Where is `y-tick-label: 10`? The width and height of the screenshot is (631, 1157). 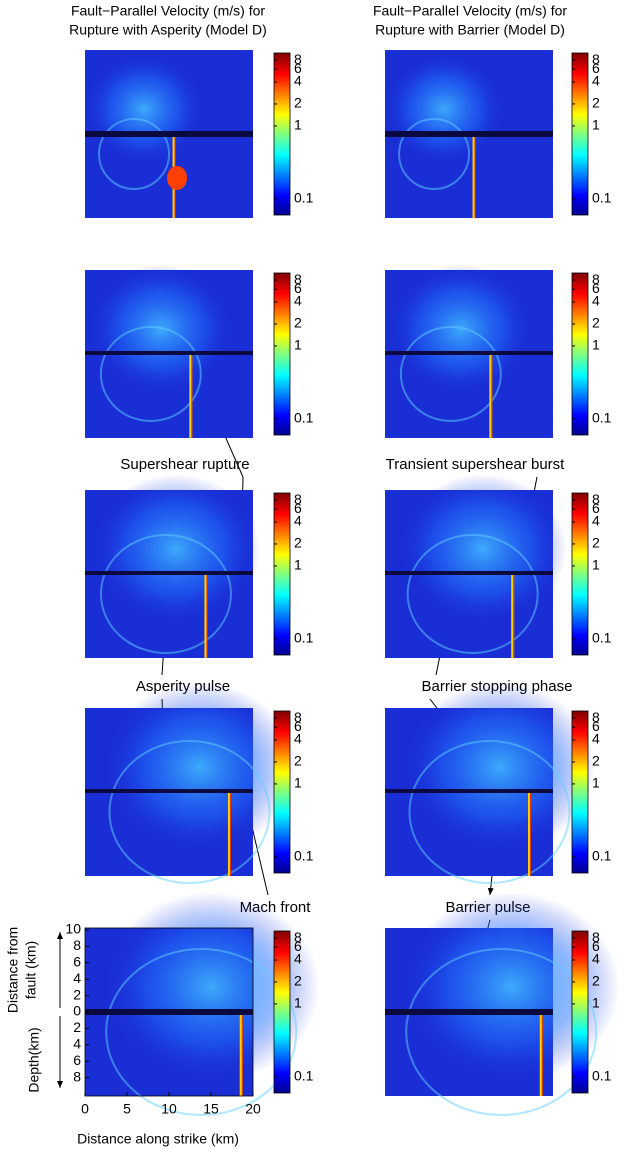 y-tick-label: 10 is located at coordinates (73, 929).